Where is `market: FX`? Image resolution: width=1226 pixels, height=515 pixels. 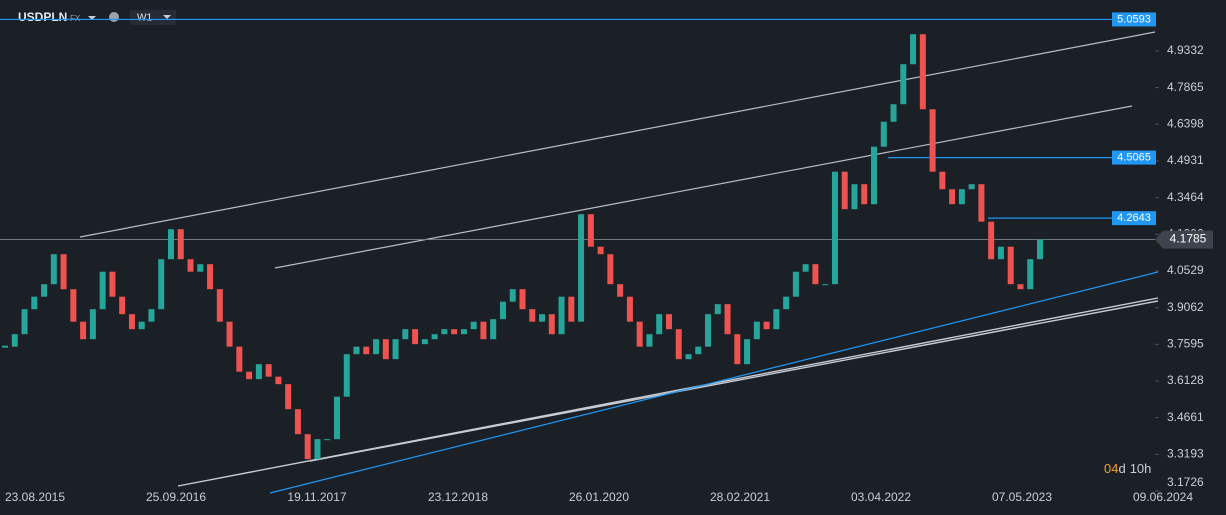 market: FX is located at coordinates (75, 18).